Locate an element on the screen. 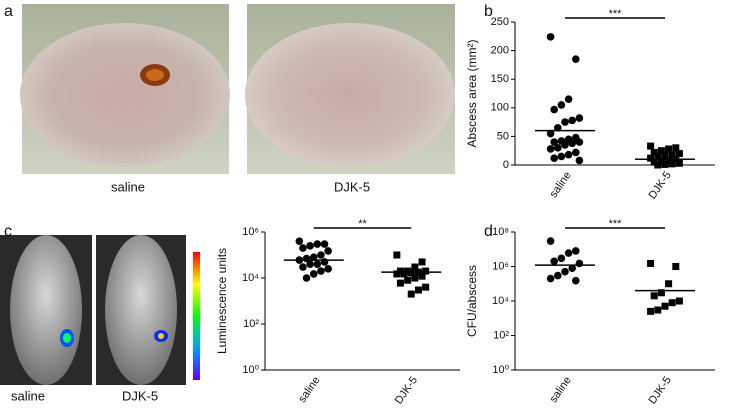 The width and height of the screenshot is (735, 408). photo-luminescence is located at coordinates (100, 310).